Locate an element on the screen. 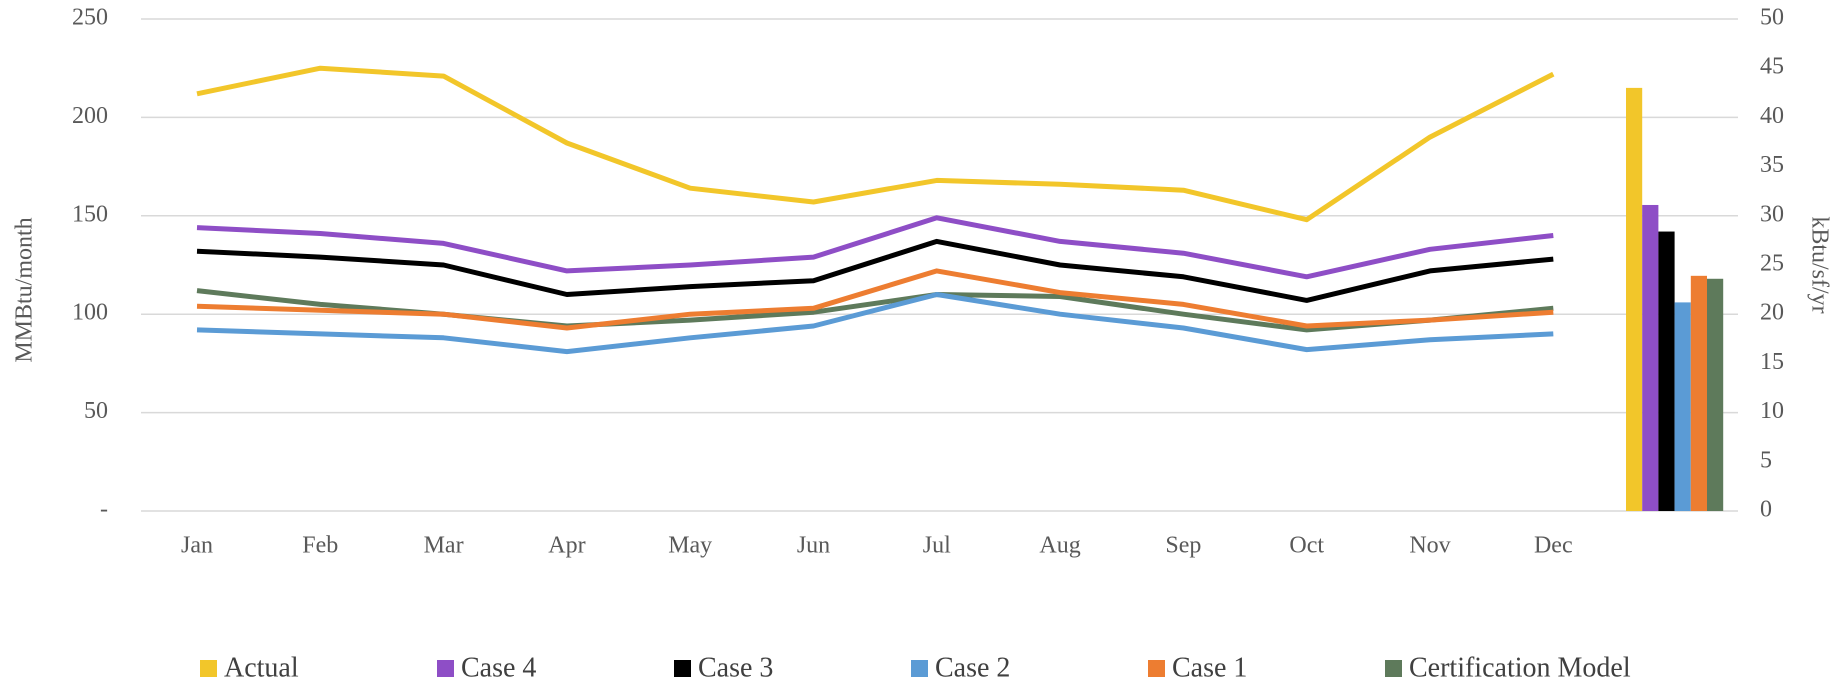 The width and height of the screenshot is (1841, 685). y2-tick-label: 45 is located at coordinates (1772, 67).